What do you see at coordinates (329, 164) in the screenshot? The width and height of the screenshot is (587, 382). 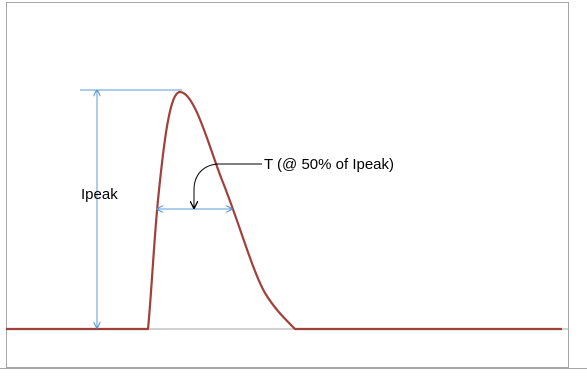 I see `width-label: T (@ 50% of Ipeak)` at bounding box center [329, 164].